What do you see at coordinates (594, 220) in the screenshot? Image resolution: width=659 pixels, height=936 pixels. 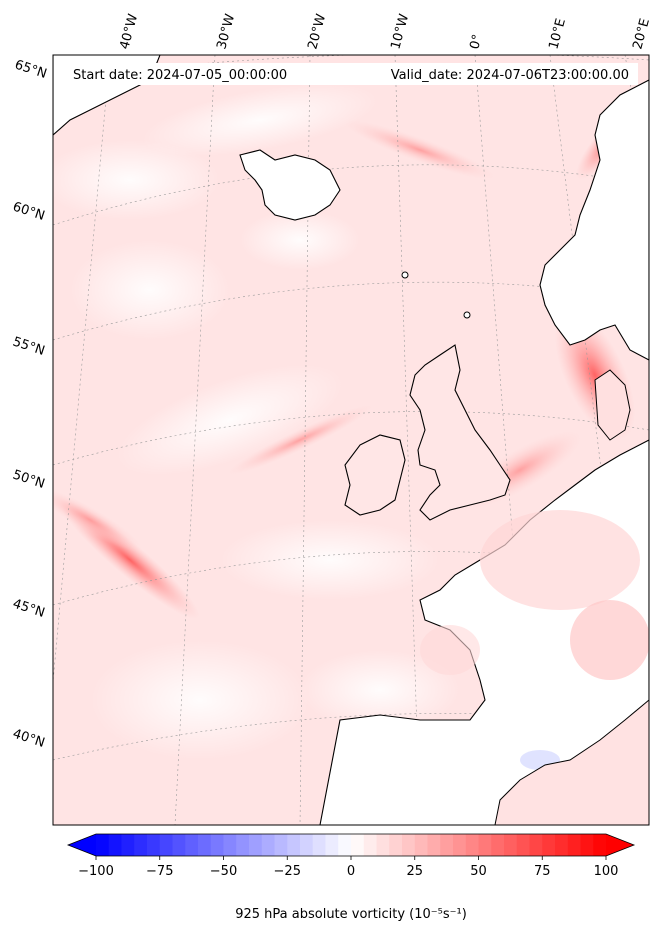 I see `scandinavia-land` at bounding box center [594, 220].